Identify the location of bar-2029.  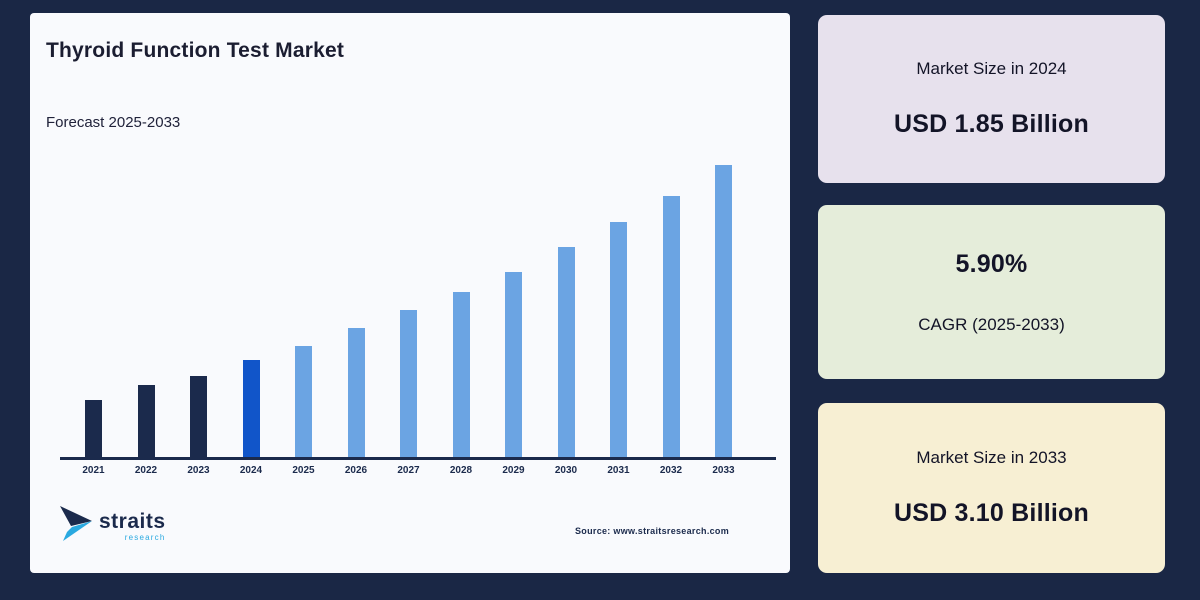
(513, 364).